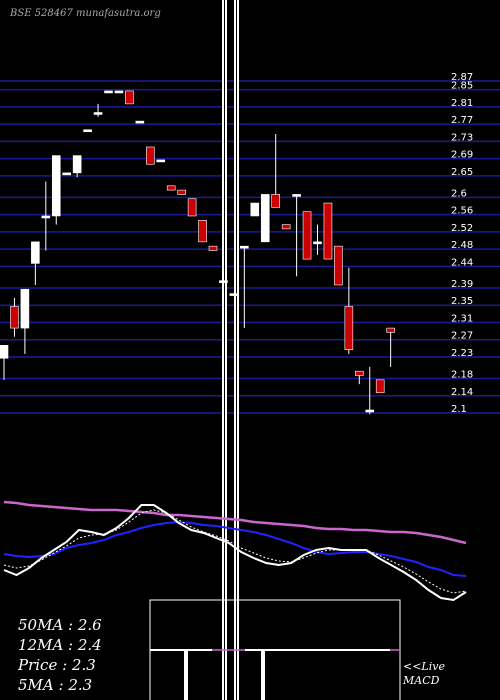 This screenshot has height=700, width=500. Describe the element at coordinates (462, 392) in the screenshot. I see `y-tick-label: 2.14` at that location.